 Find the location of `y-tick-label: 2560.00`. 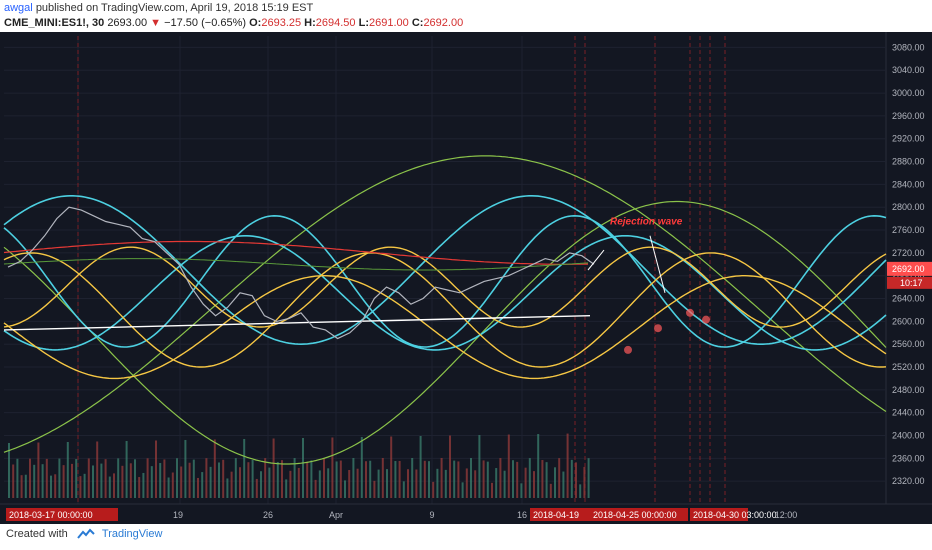

y-tick-label: 2560.00 is located at coordinates (908, 344).